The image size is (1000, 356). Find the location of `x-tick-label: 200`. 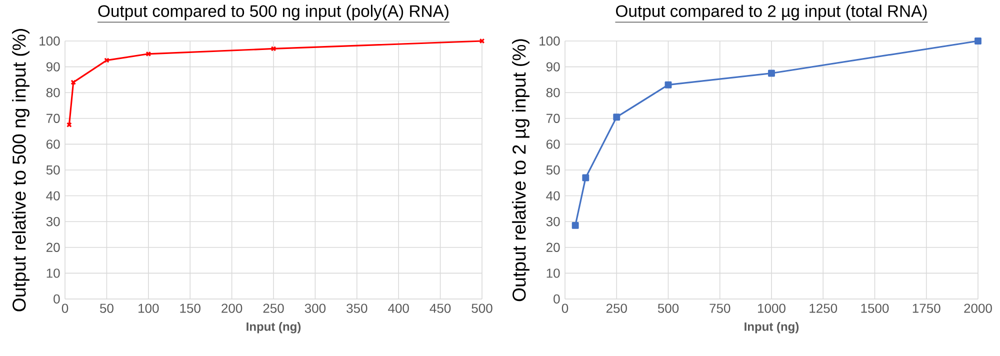

x-tick-label: 200 is located at coordinates (232, 308).